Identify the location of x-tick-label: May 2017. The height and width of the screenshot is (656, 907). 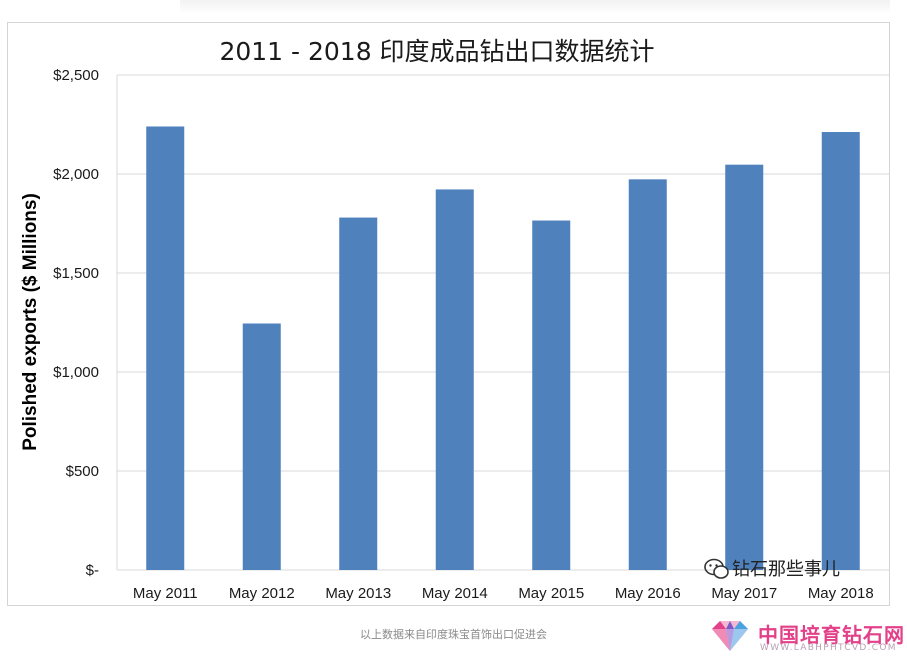
(744, 593).